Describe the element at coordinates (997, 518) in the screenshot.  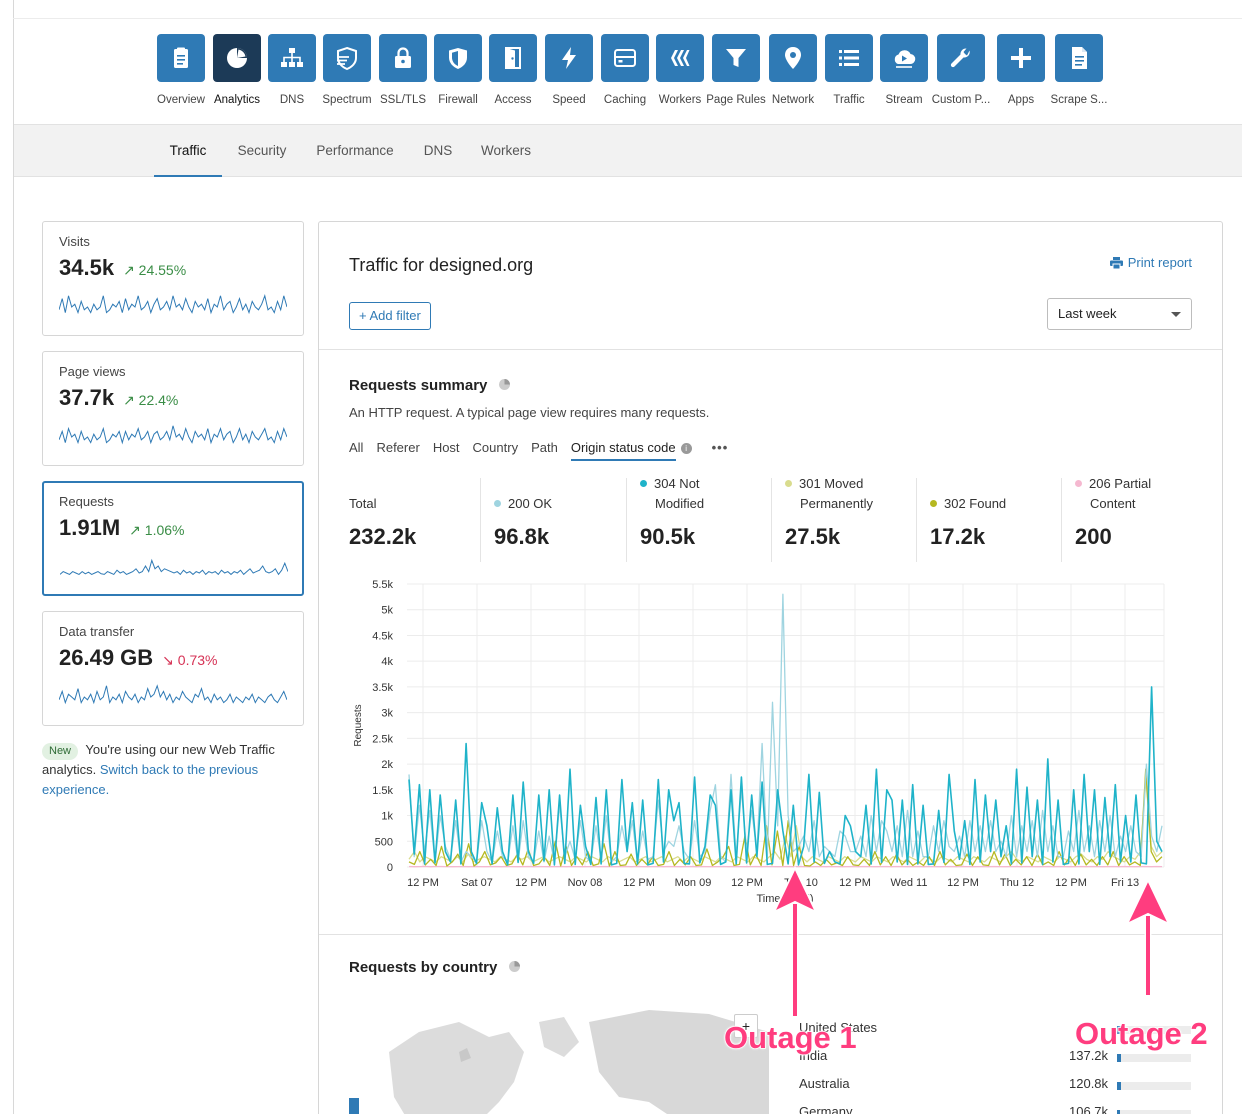
I see `summary-stat: 302 Found 17.2k` at that location.